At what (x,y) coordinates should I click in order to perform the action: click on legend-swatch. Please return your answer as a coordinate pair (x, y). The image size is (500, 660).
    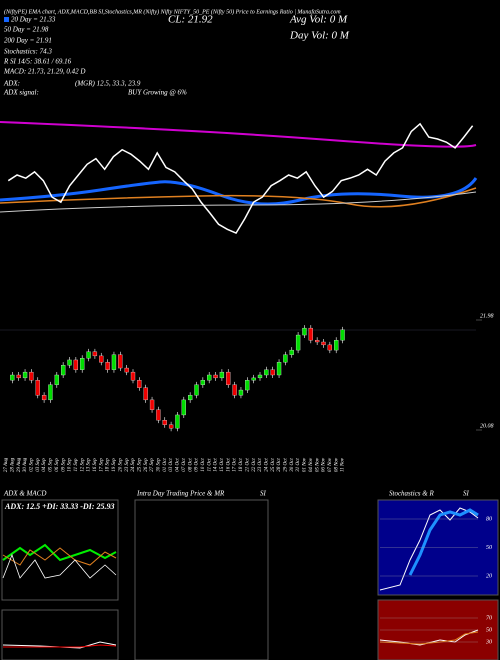
    Looking at the image, I should click on (6, 19).